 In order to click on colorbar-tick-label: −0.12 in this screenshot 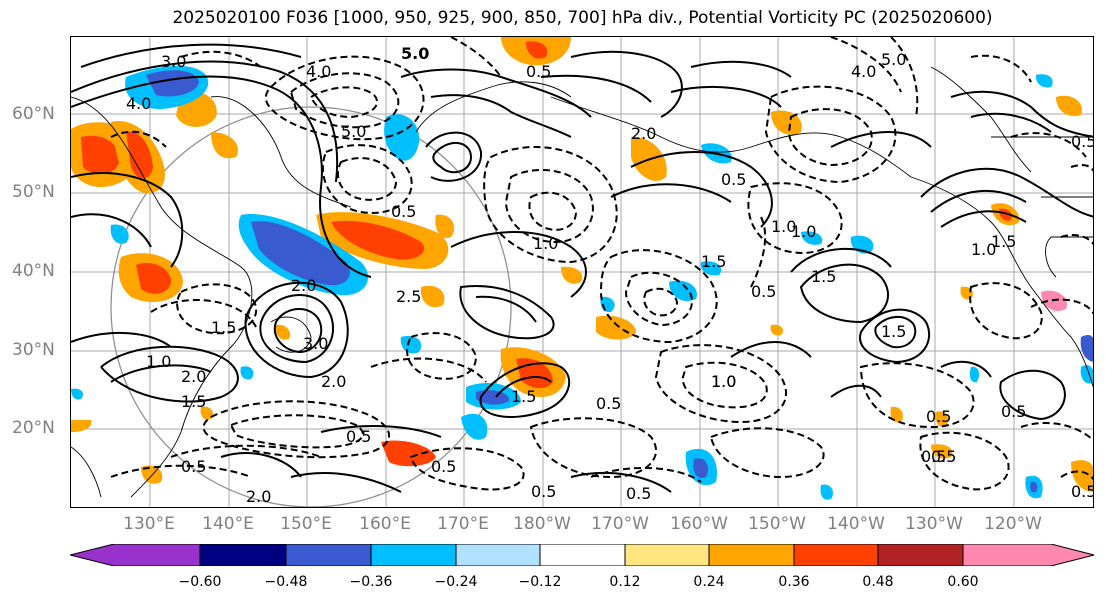, I will do `click(540, 582)`.